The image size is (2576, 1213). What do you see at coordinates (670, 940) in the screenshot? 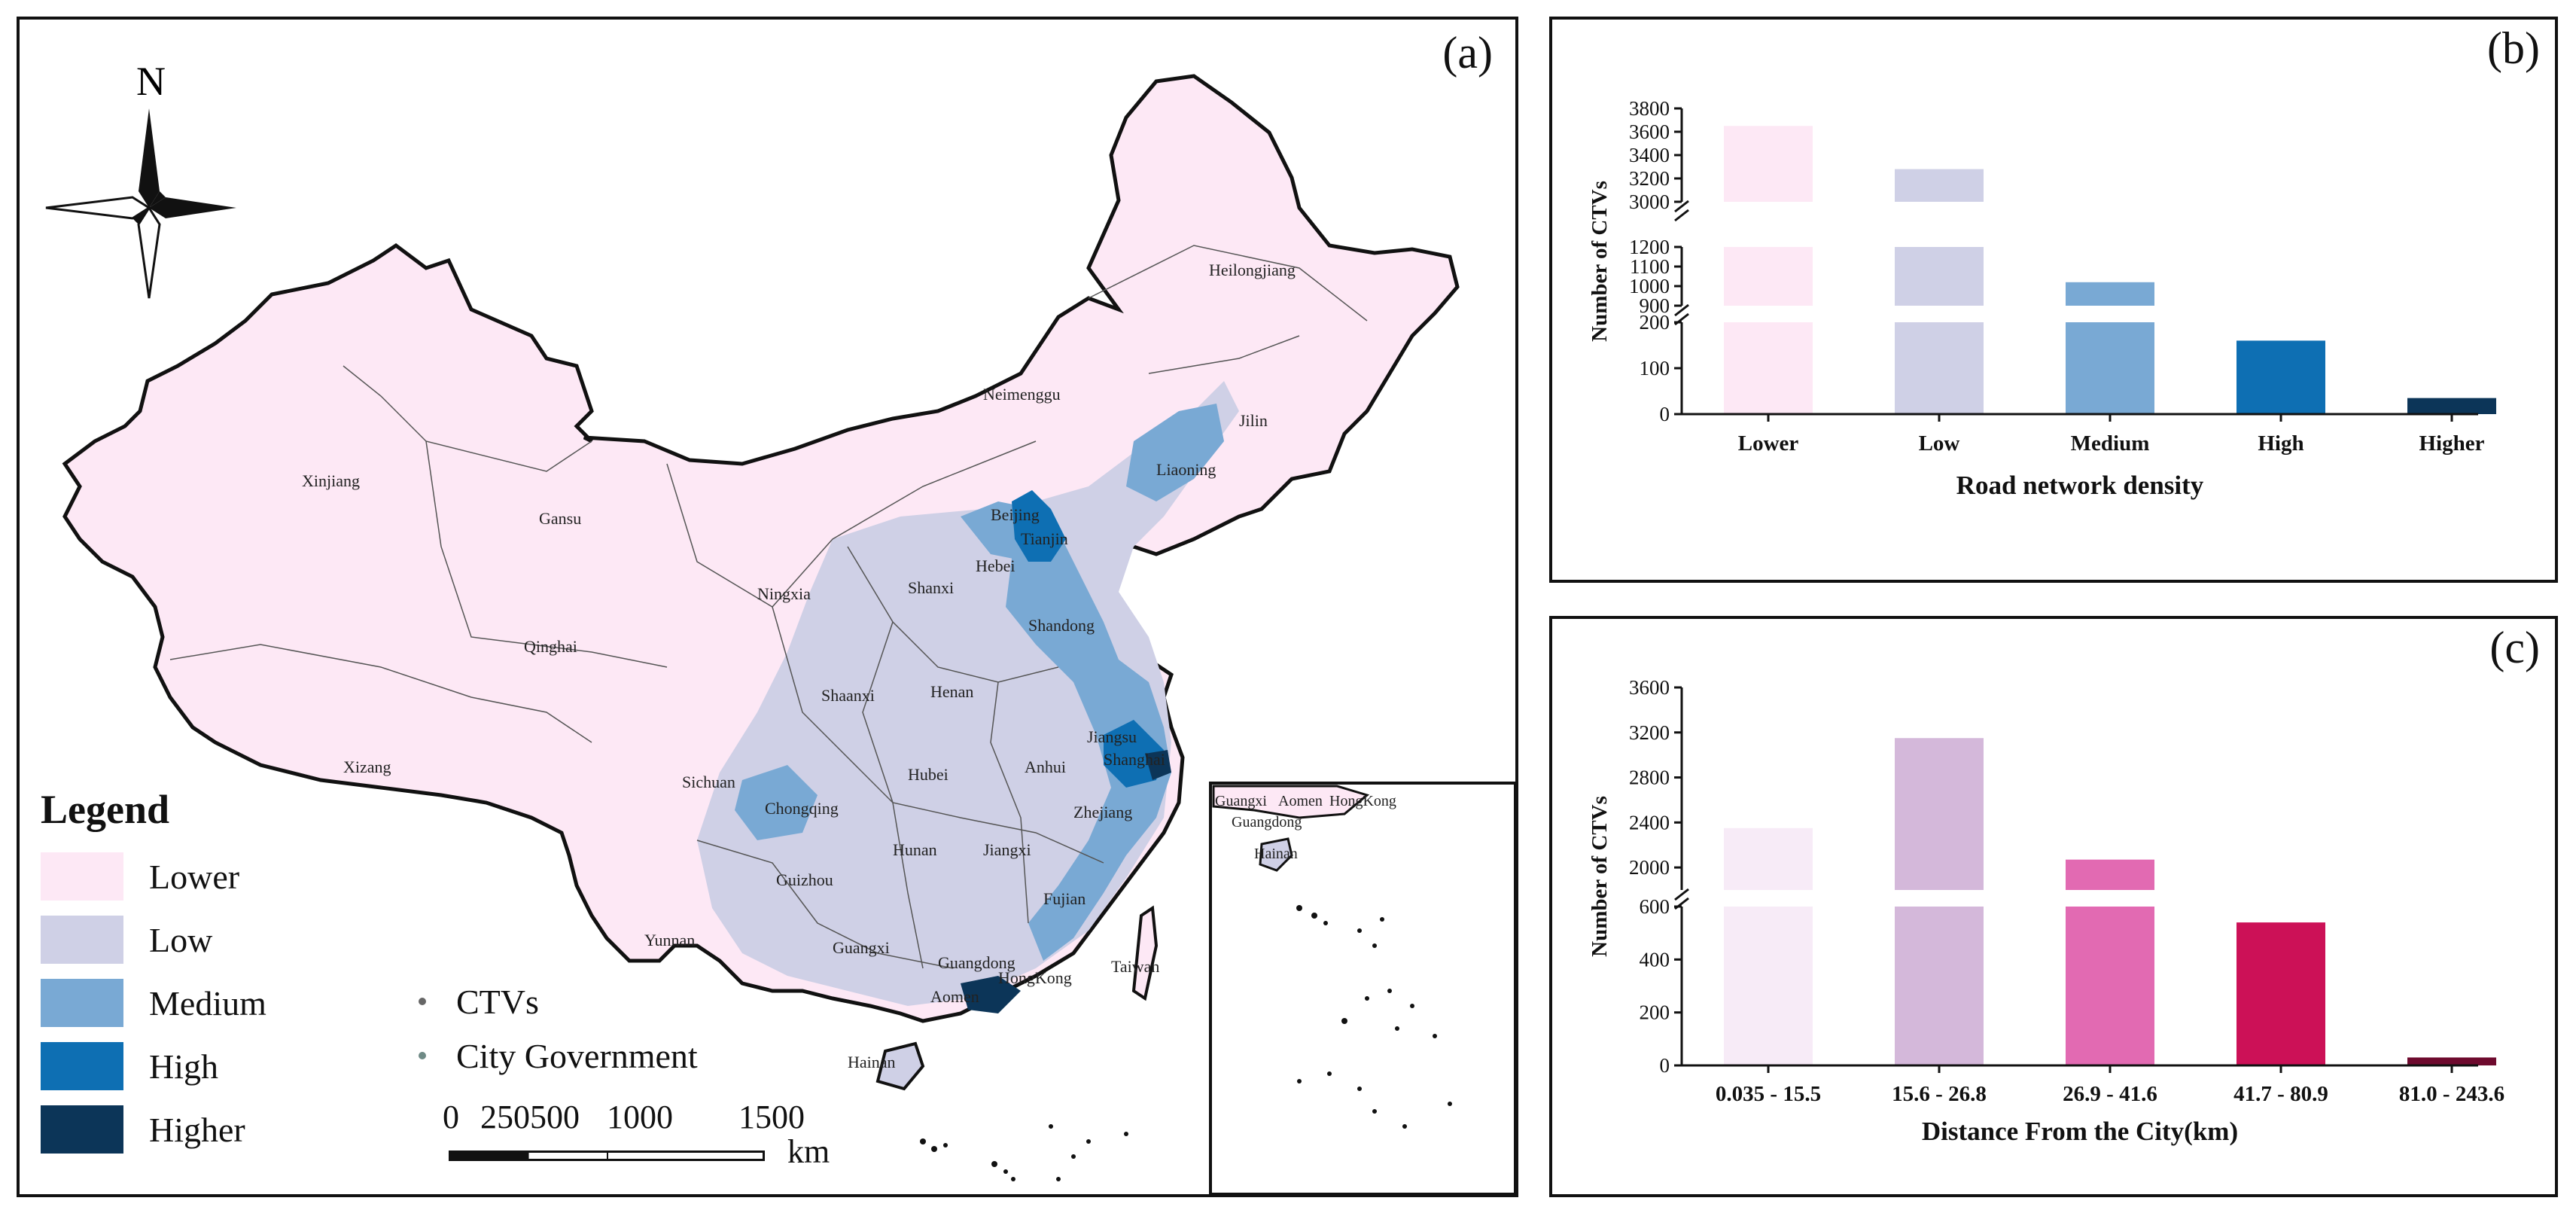
I see `label-yunnan: Yunnan` at bounding box center [670, 940].